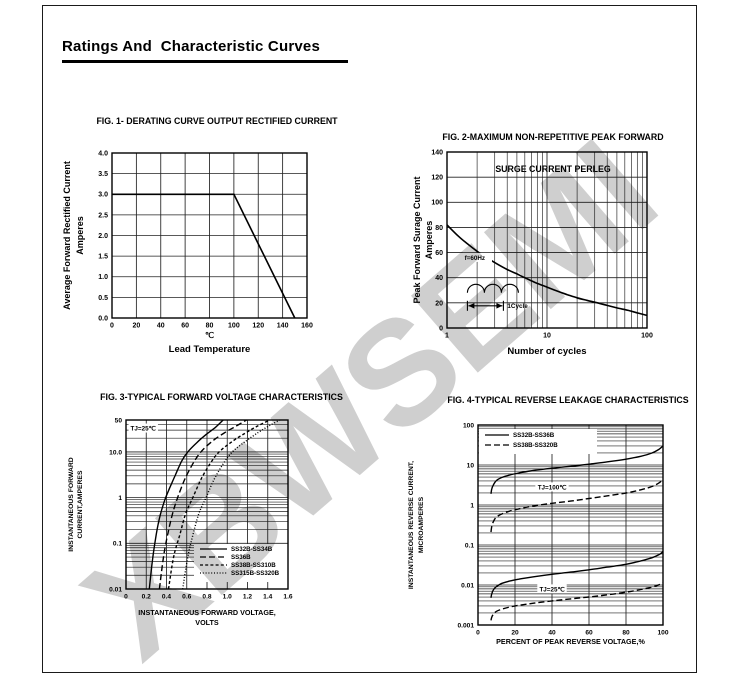  What do you see at coordinates (577, 601) in the screenshot?
I see `curve-ss38b-ss320b-tj25` at bounding box center [577, 601].